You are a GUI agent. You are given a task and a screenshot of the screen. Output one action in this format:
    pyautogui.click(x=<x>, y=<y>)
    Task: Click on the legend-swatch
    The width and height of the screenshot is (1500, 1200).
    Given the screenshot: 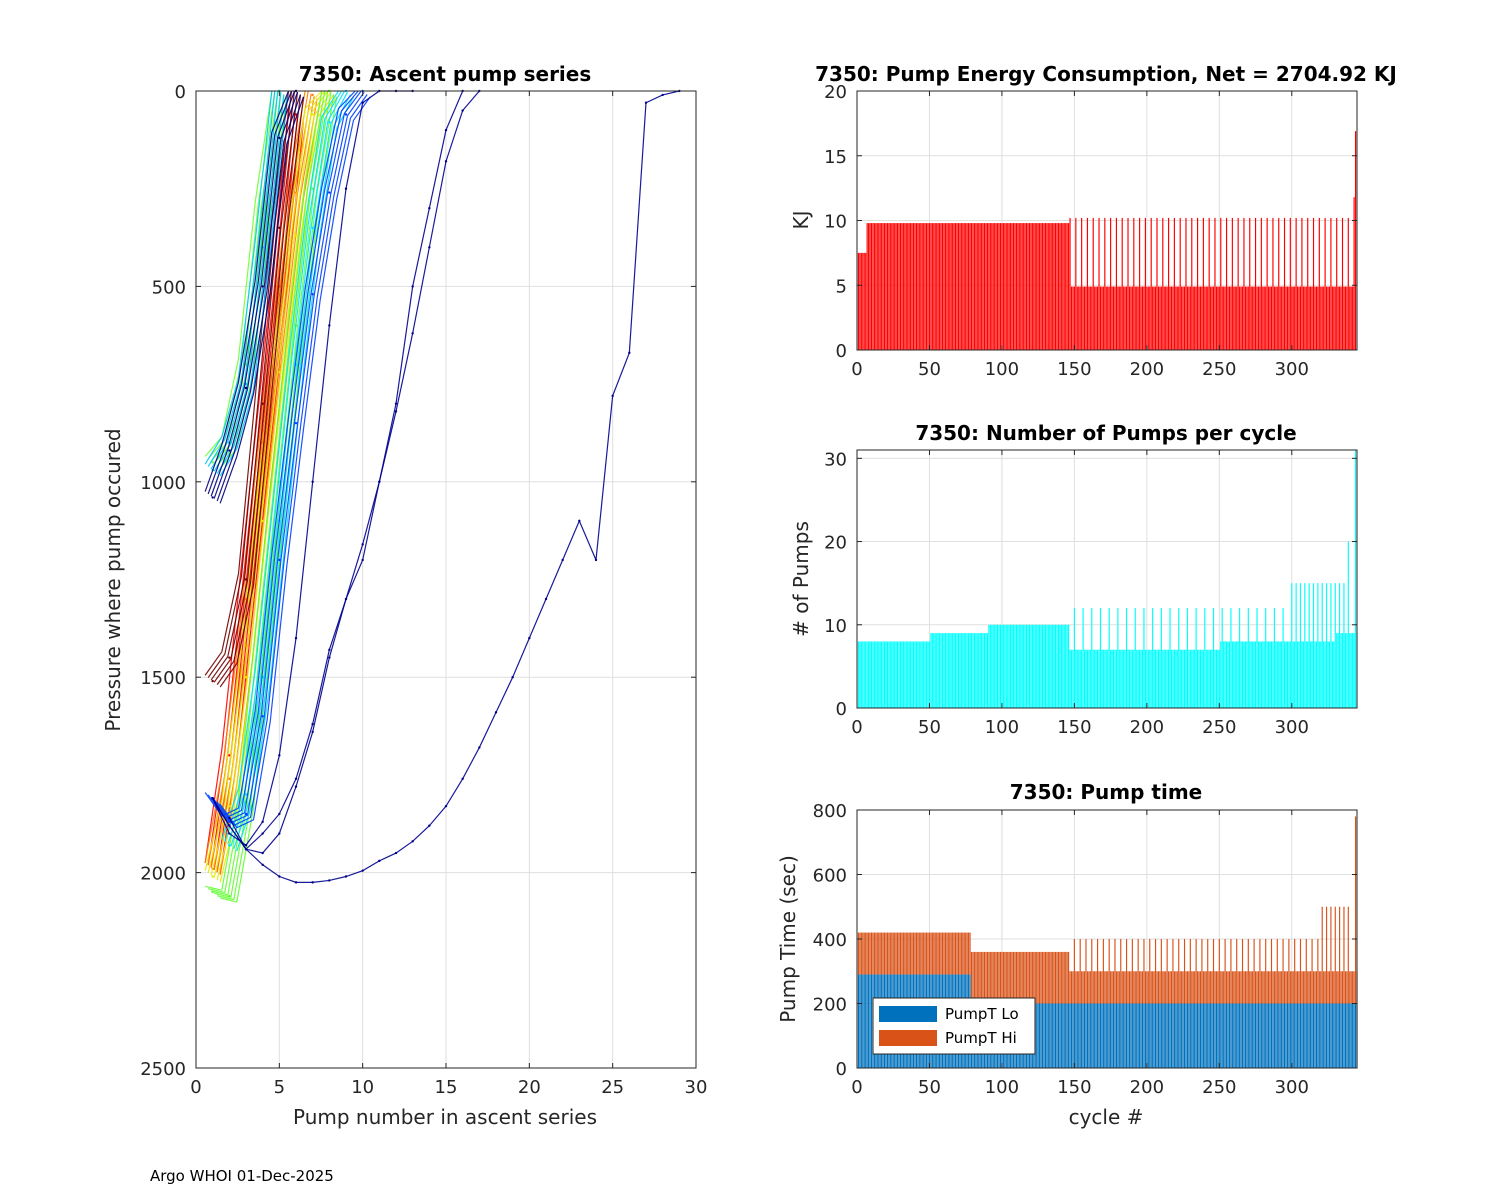 What is the action you would take?
    pyautogui.click(x=908, y=1014)
    